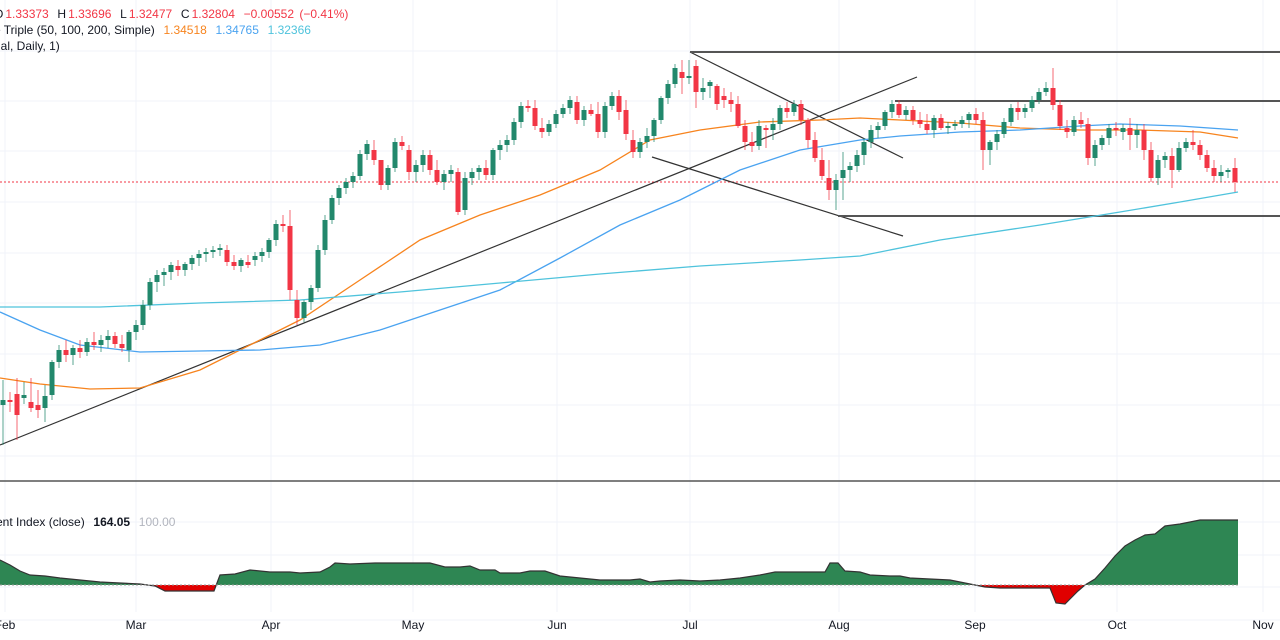 Image resolution: width=1280 pixels, height=640 pixels. Describe the element at coordinates (619, 562) in the screenshot. I see `momentum-area` at that location.